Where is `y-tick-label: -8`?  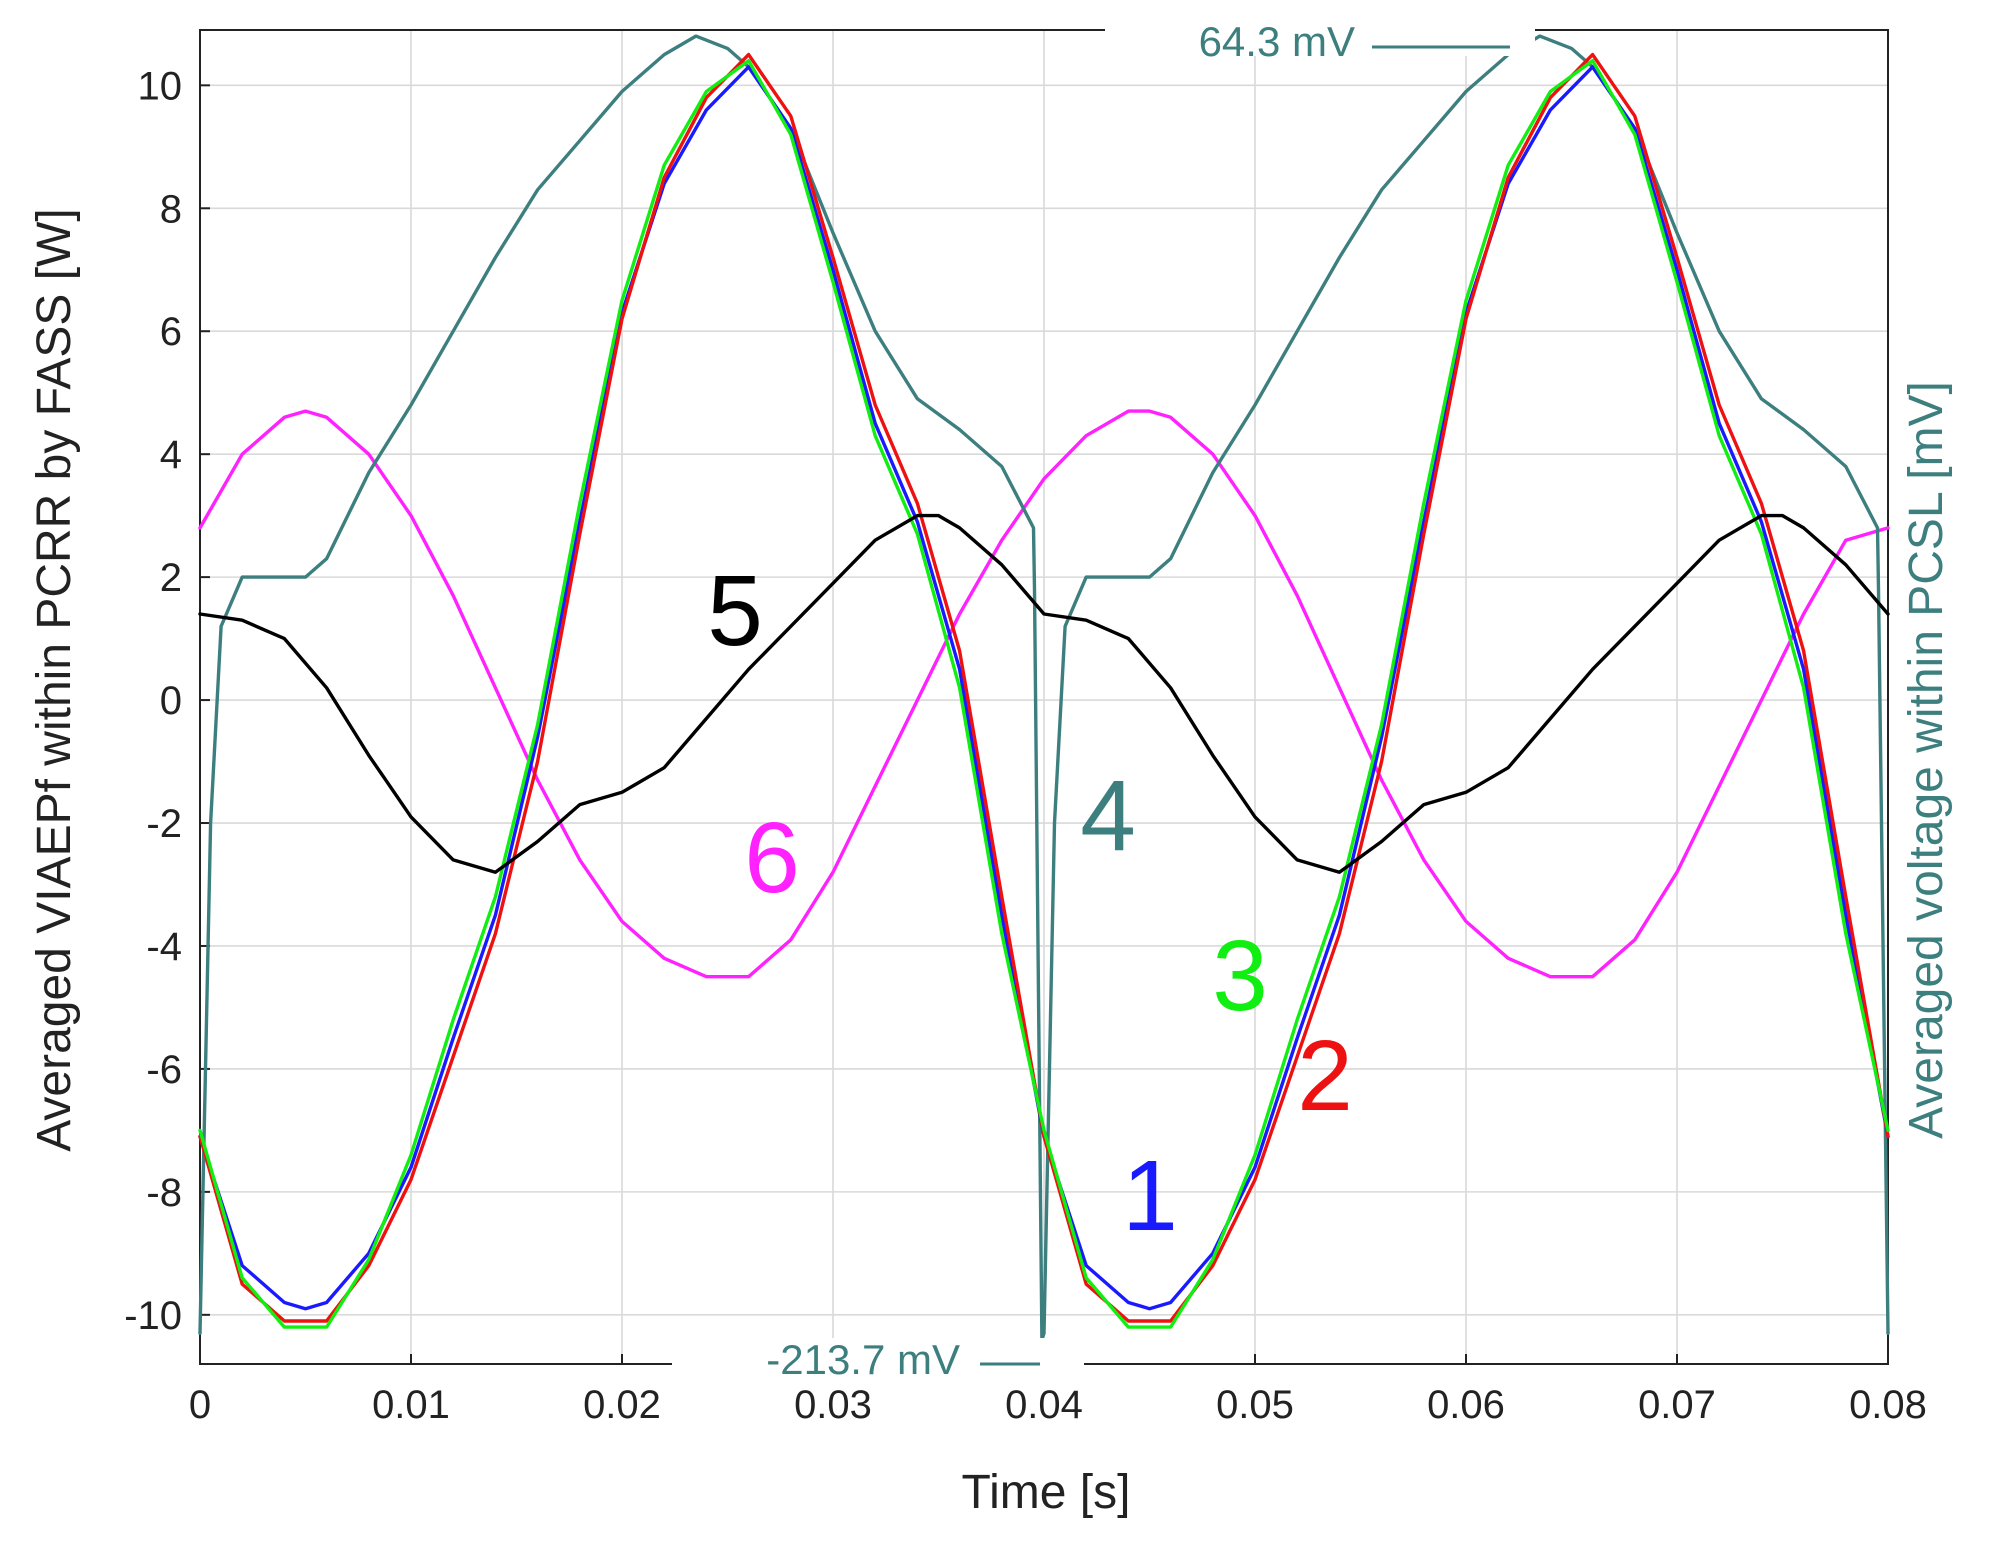
y-tick-label: -8 is located at coordinates (164, 1193).